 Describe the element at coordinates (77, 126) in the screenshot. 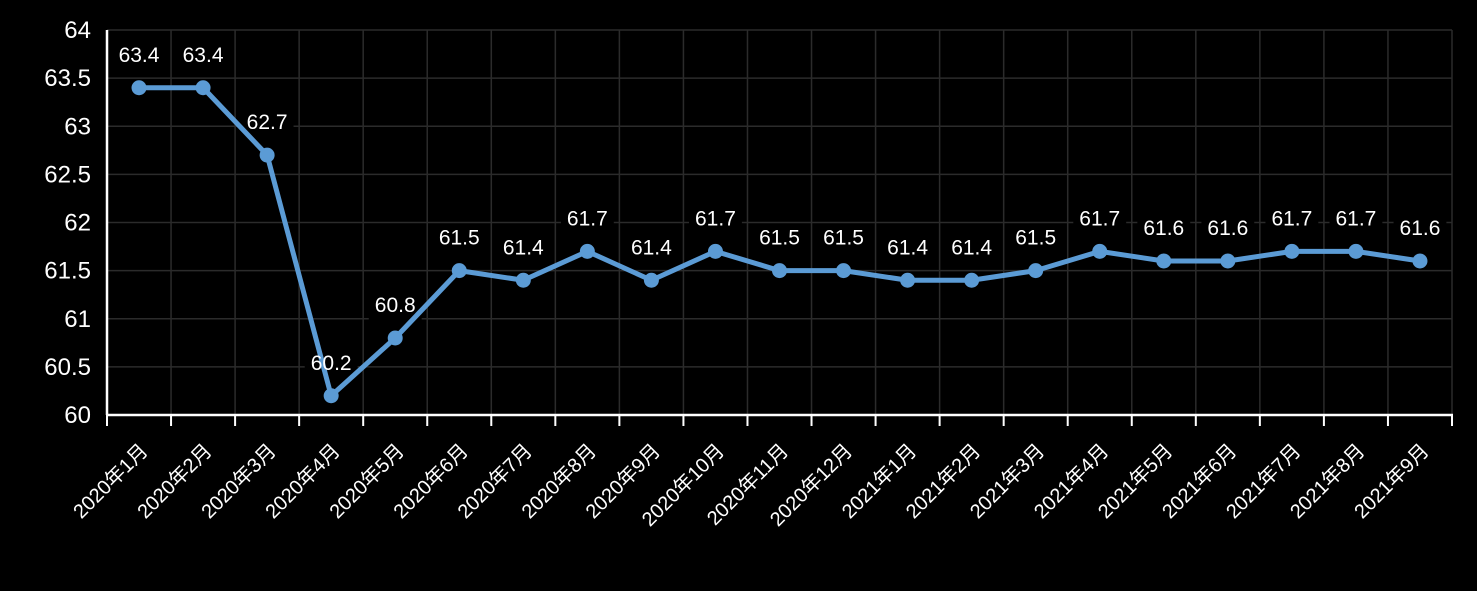

I see `y-tick-label: 63` at that location.